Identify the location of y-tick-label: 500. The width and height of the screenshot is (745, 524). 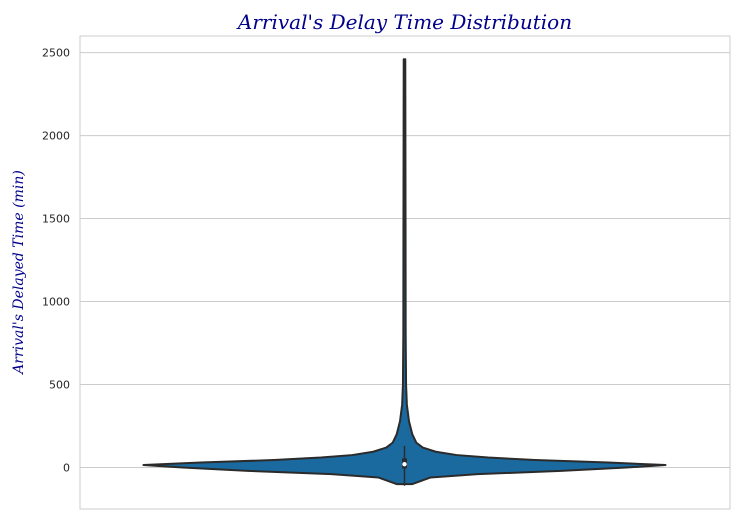
(59, 385).